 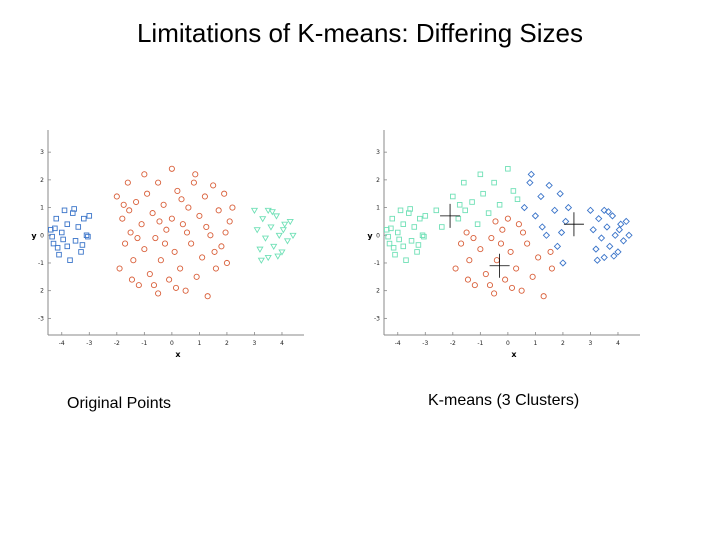 I want to click on left-x-tick-label: 4, so click(x=282, y=343).